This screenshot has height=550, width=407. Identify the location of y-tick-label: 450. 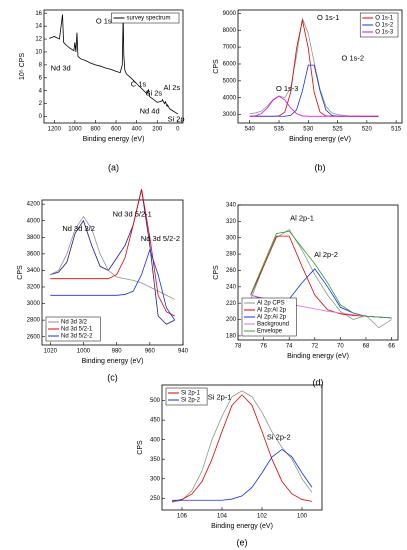
(155, 421).